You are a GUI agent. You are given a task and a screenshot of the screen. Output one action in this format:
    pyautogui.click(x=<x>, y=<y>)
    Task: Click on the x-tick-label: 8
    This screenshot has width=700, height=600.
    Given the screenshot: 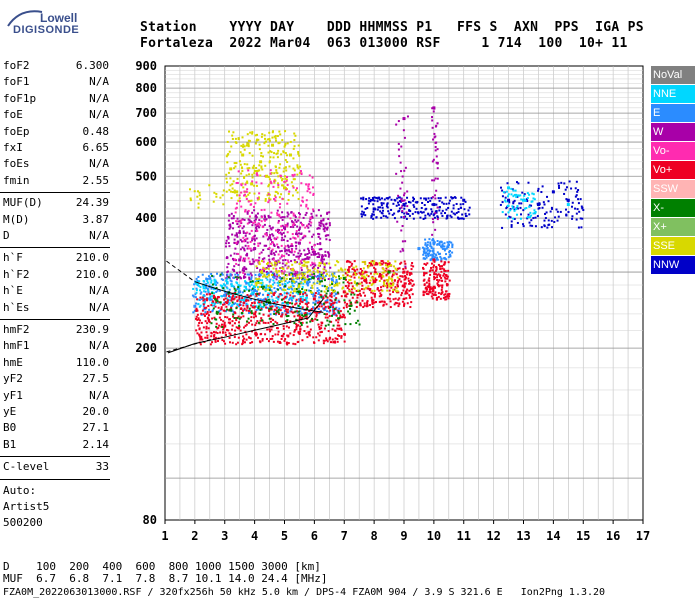 What is the action you would take?
    pyautogui.click(x=374, y=536)
    